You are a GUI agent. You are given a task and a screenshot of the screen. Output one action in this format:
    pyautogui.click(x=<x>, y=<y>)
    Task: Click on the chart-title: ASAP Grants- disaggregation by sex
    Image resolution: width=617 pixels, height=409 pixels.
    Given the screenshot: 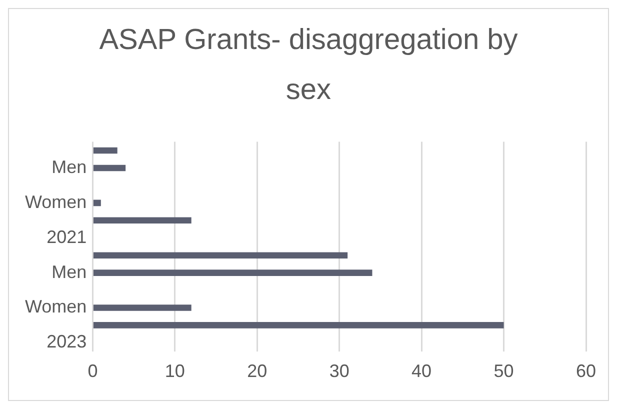 What is the action you would take?
    pyautogui.click(x=308, y=65)
    